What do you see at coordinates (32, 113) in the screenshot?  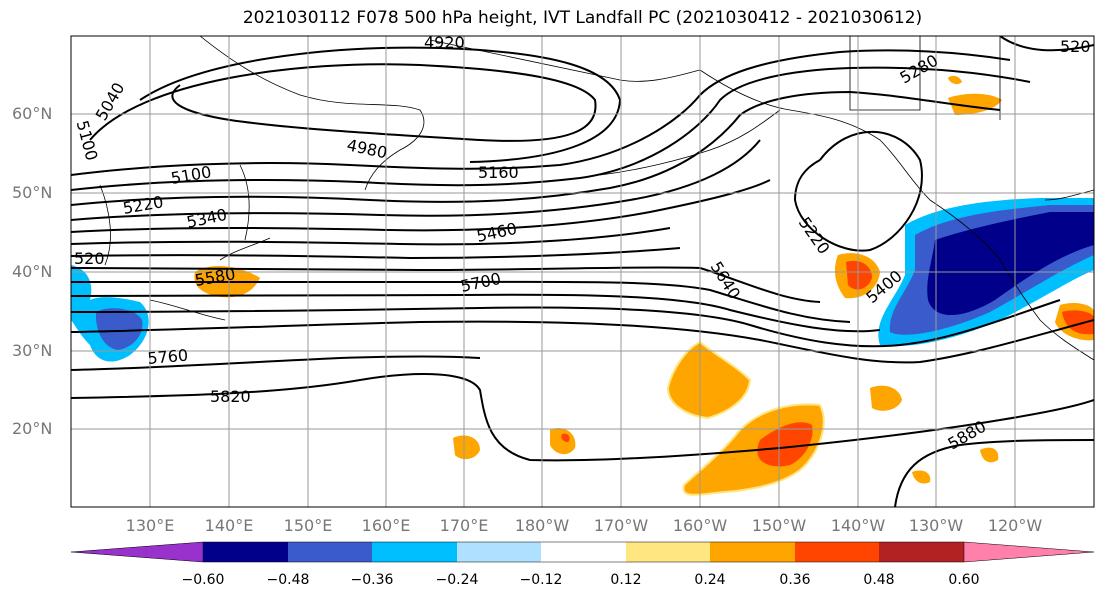 I see `lat-label-60n: 60°N` at bounding box center [32, 113].